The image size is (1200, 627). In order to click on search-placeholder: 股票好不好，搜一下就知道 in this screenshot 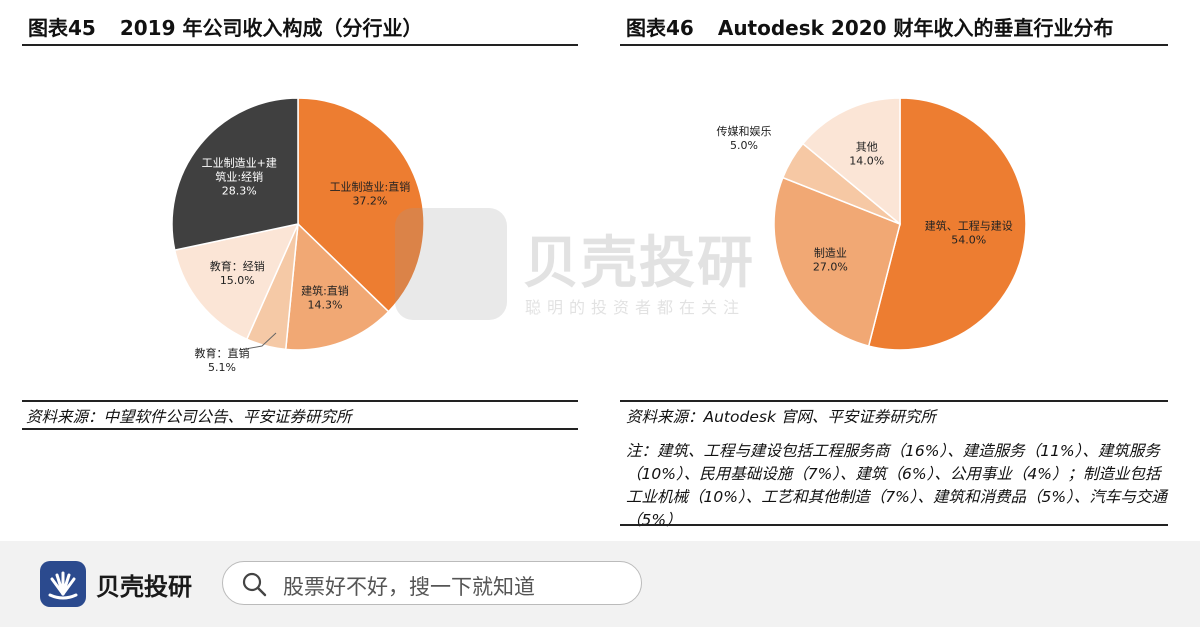, I will do `click(409, 587)`.